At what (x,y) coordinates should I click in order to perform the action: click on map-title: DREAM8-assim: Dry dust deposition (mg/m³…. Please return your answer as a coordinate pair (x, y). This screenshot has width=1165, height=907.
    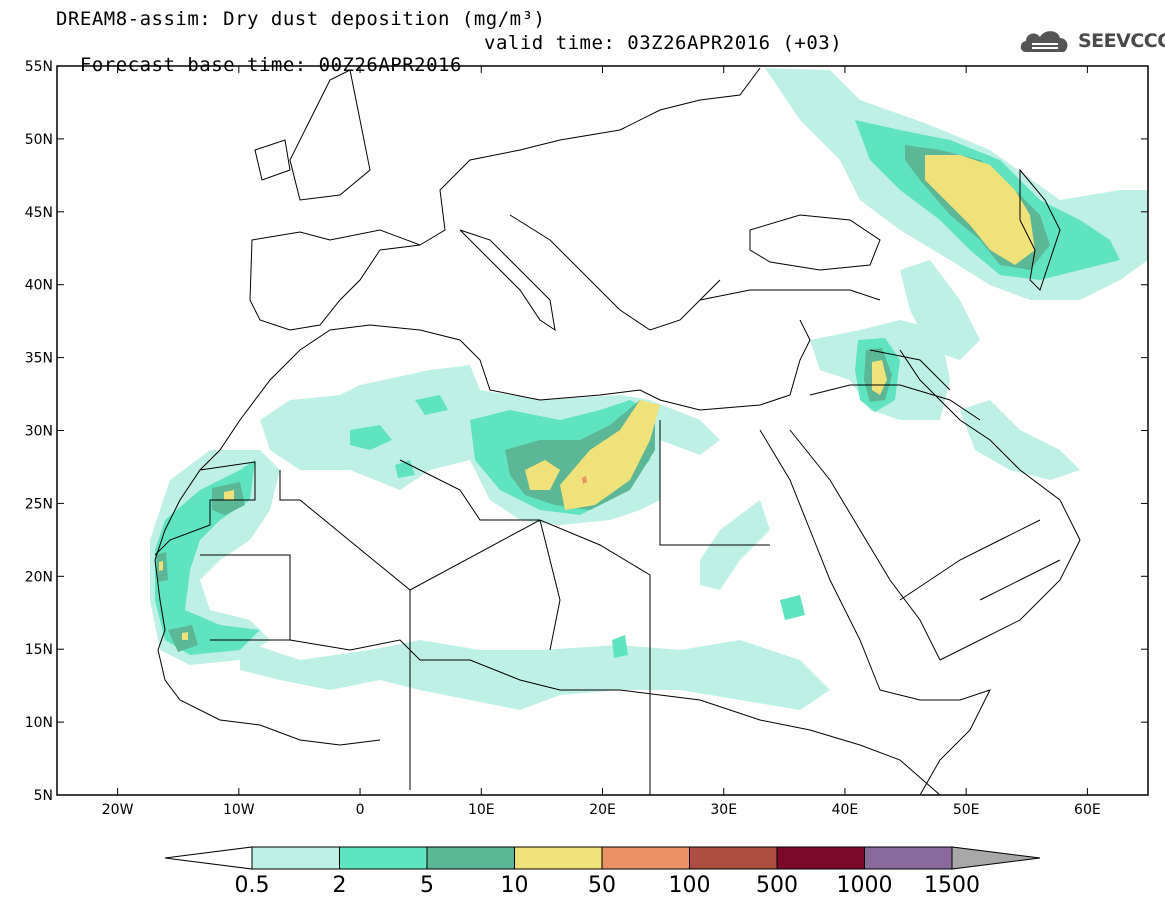
    Looking at the image, I should click on (301, 19).